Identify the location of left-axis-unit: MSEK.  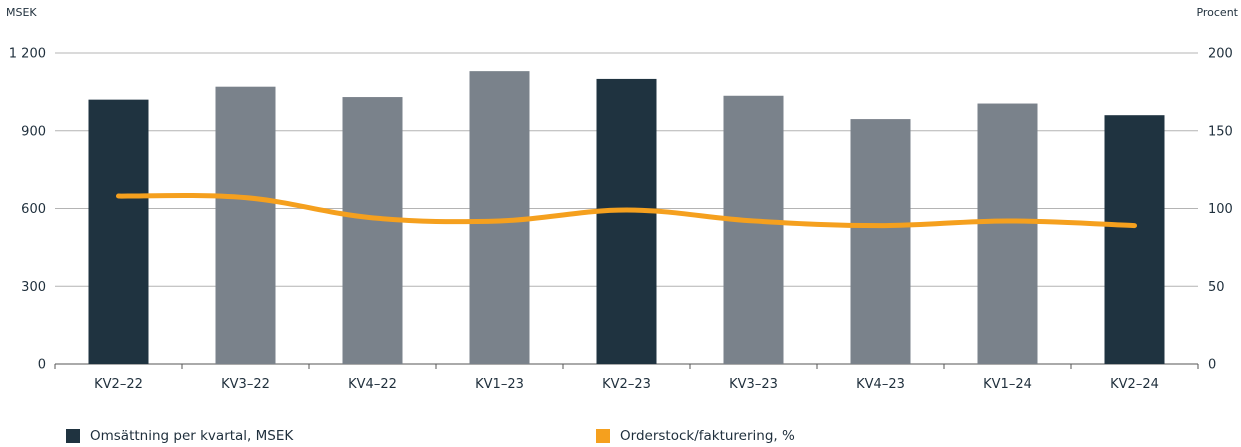
(21, 12).